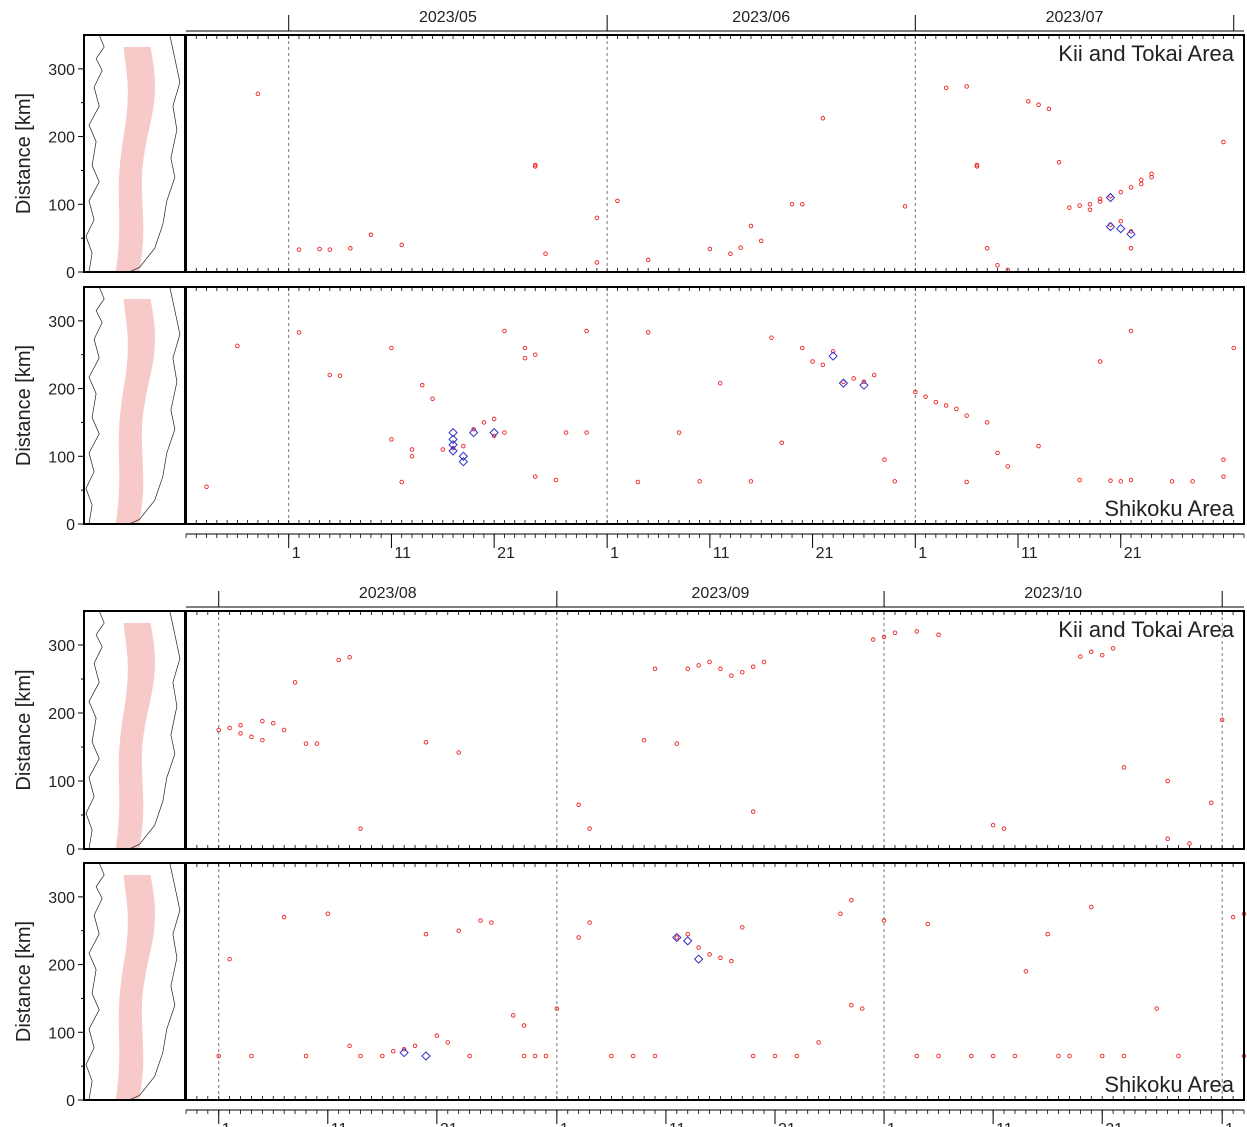 This screenshot has height=1127, width=1247. Describe the element at coordinates (721, 593) in the screenshot. I see `month-label: 2023/09` at that location.